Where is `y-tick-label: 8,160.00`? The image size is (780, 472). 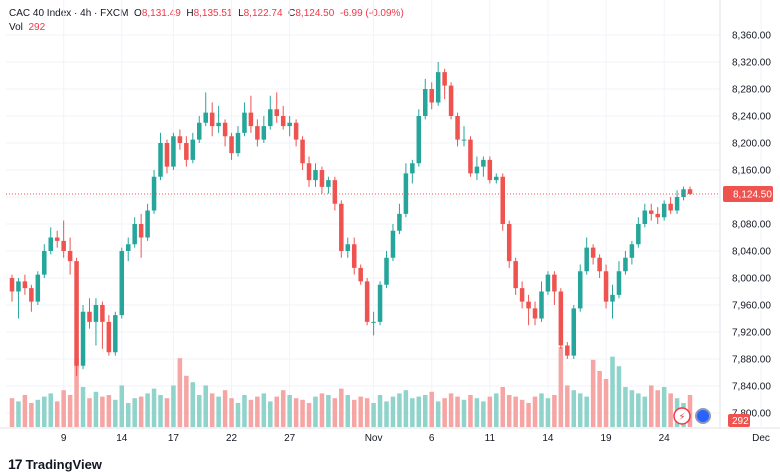
y-tick-label: 8,160.00 is located at coordinates (751, 171).